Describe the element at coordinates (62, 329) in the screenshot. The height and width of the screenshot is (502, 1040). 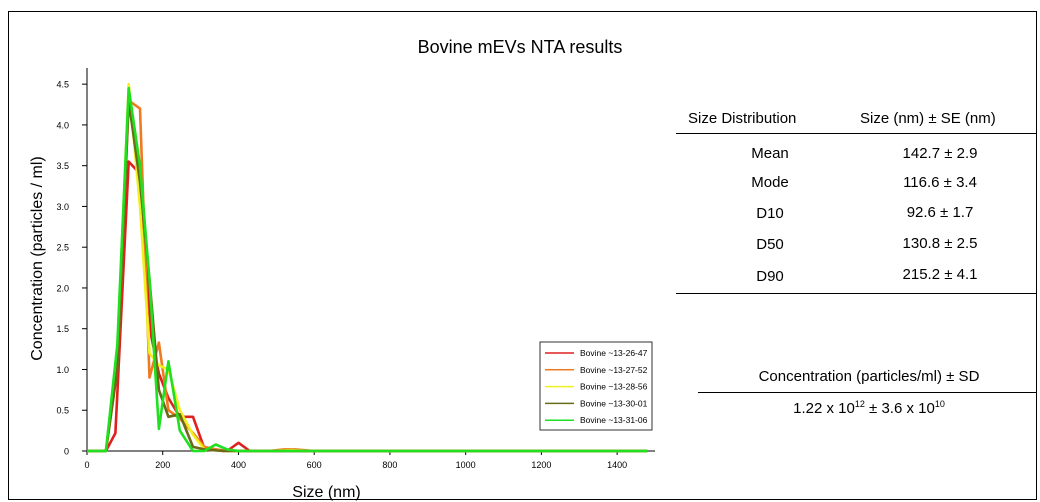
I see `y-tick-label: 1.5` at that location.